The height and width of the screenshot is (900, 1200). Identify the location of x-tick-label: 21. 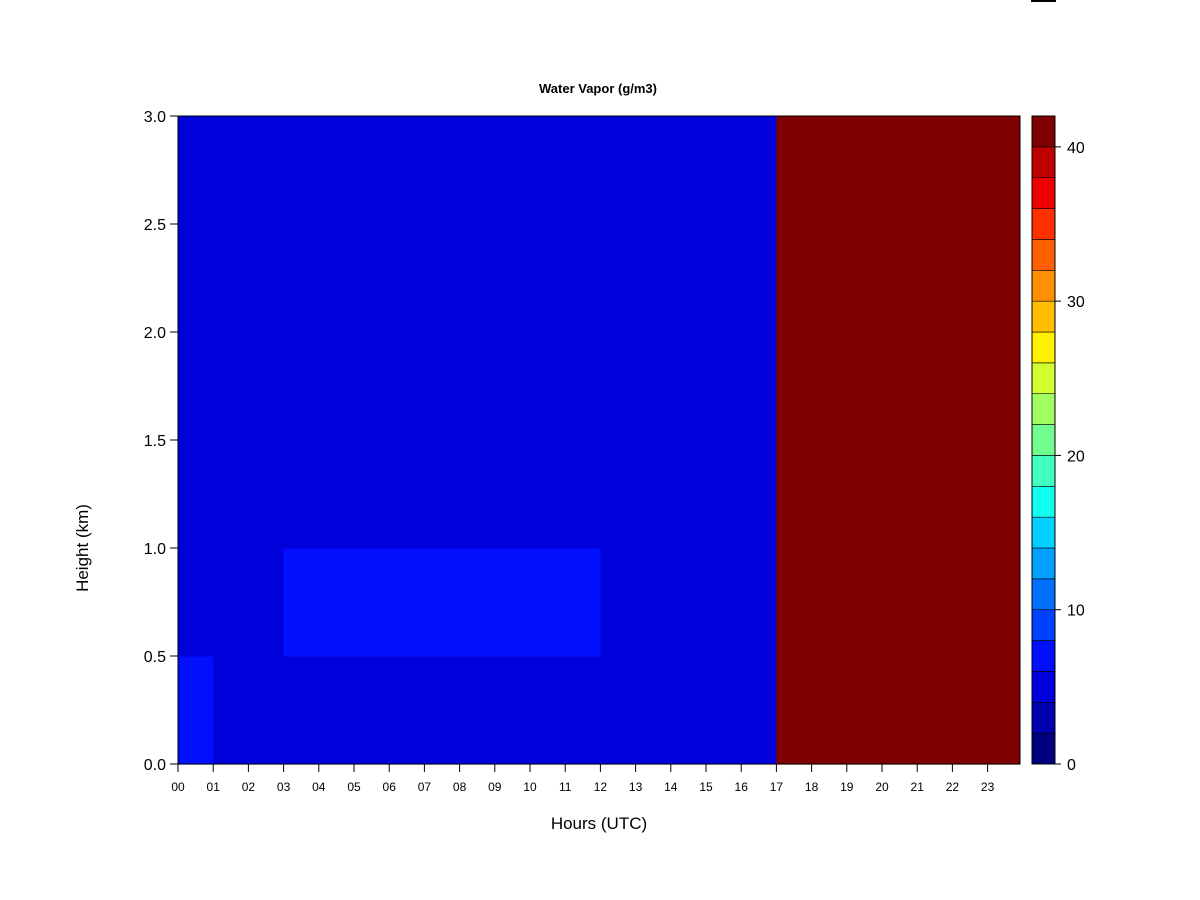
(918, 787).